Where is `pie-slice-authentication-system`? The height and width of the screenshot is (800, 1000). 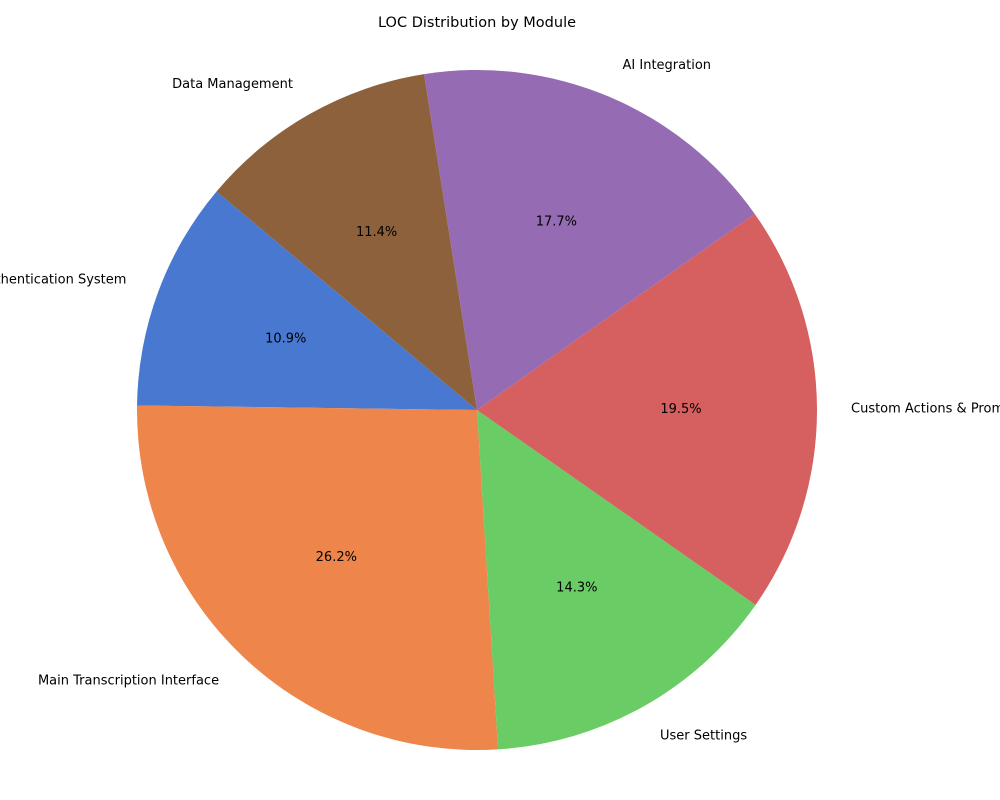 pie-slice-authentication-system is located at coordinates (307, 300).